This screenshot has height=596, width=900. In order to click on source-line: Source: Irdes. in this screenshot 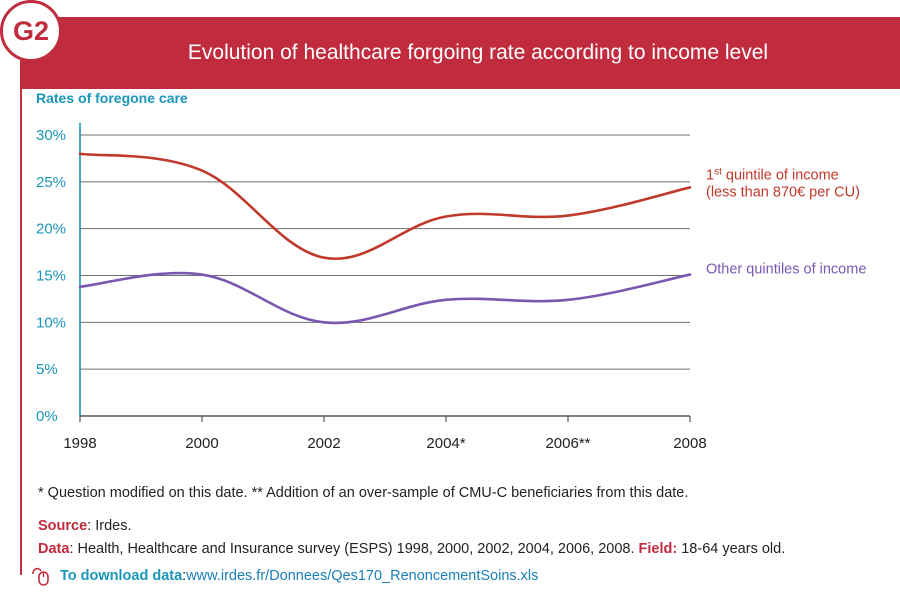, I will do `click(85, 526)`.